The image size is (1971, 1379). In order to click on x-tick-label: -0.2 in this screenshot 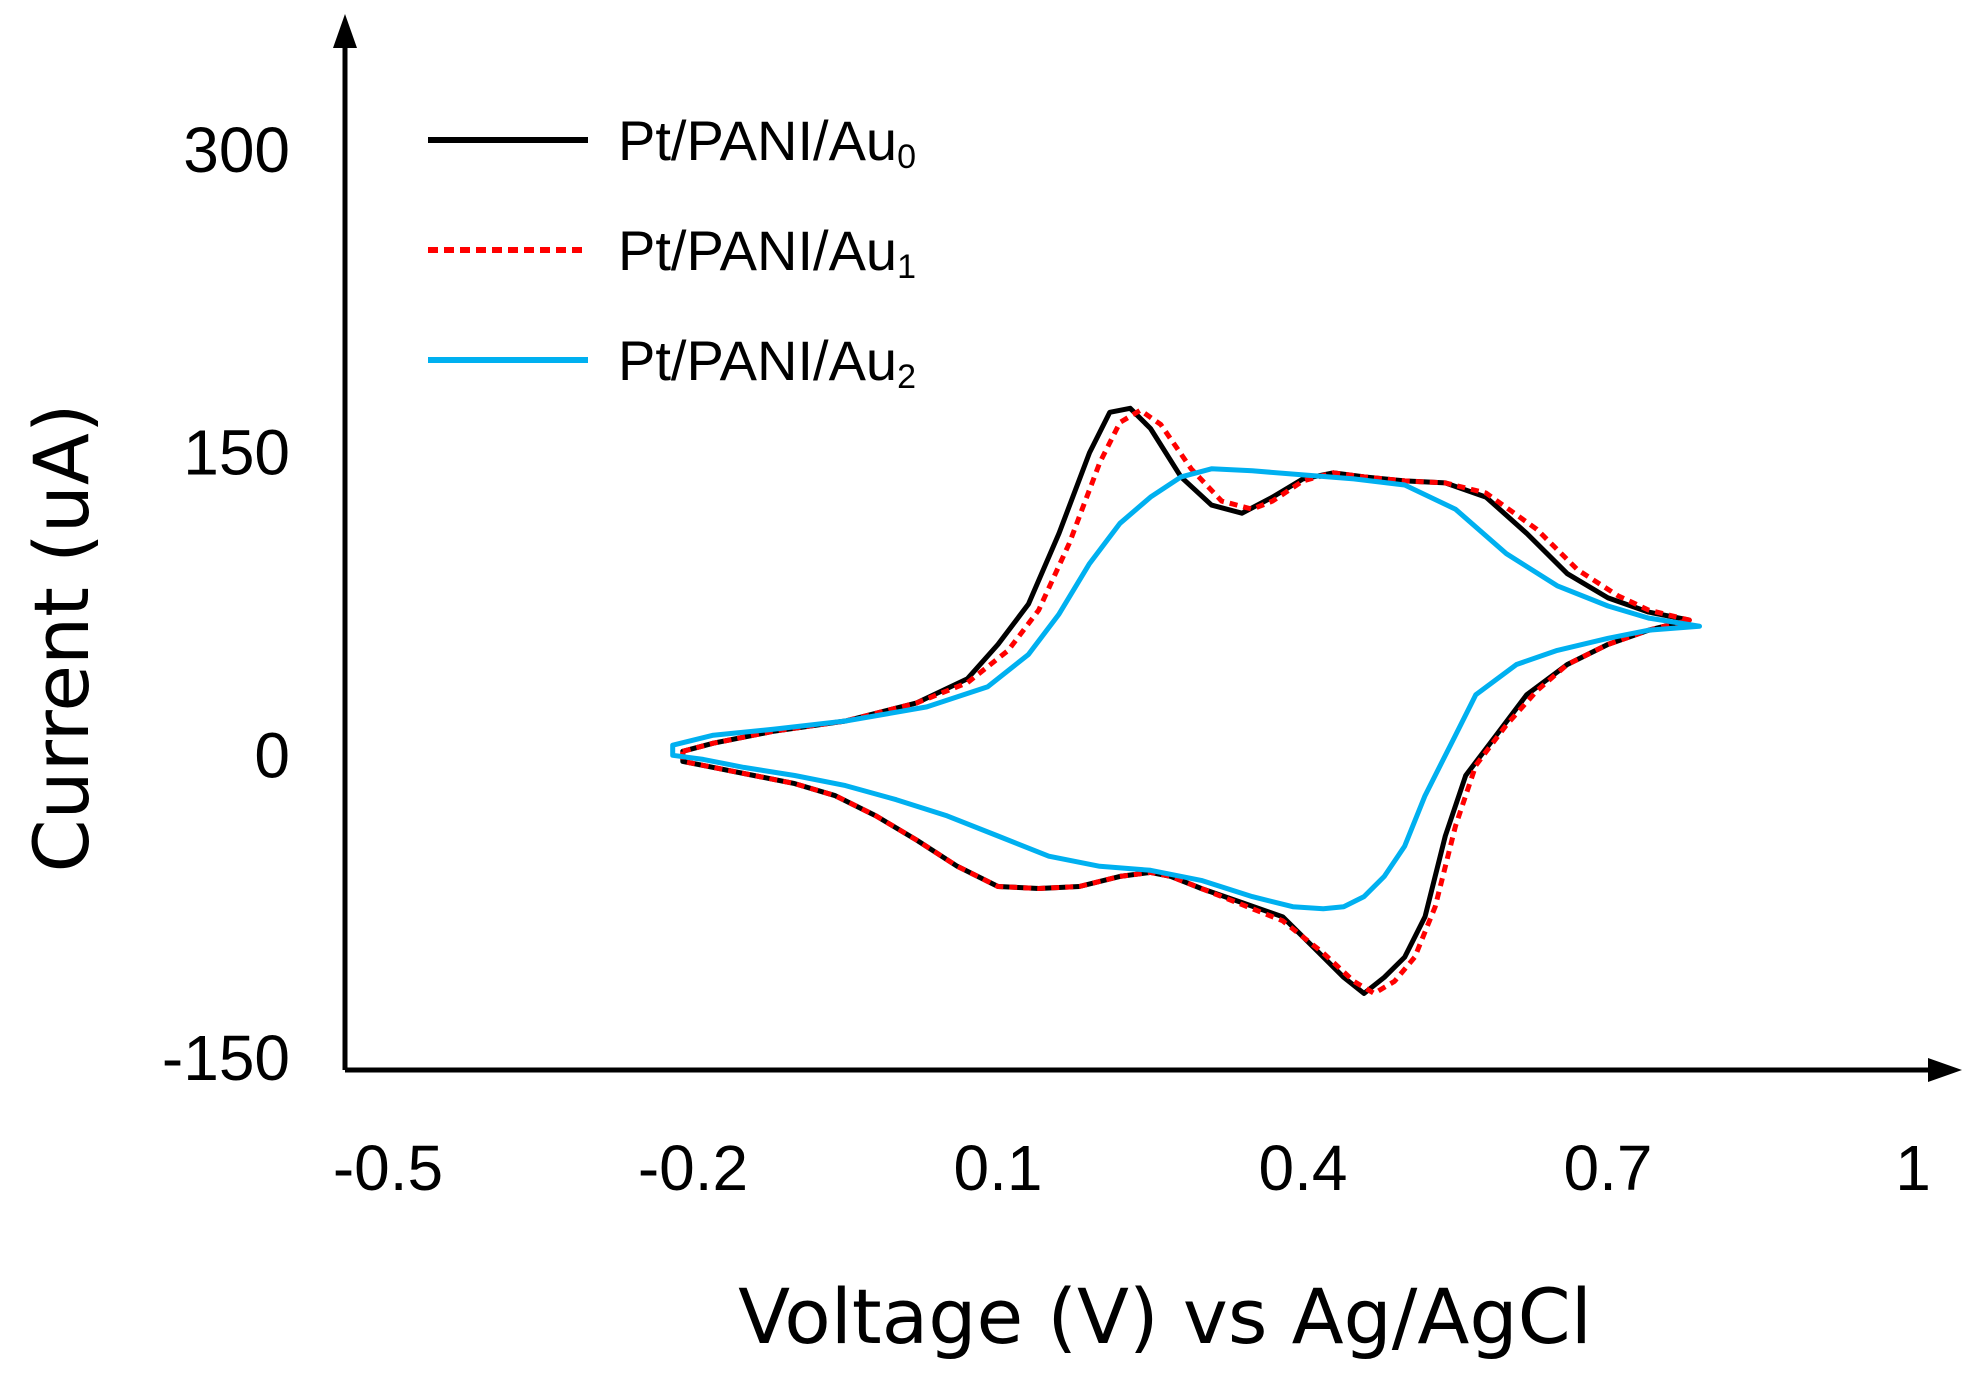, I will do `click(693, 1168)`.